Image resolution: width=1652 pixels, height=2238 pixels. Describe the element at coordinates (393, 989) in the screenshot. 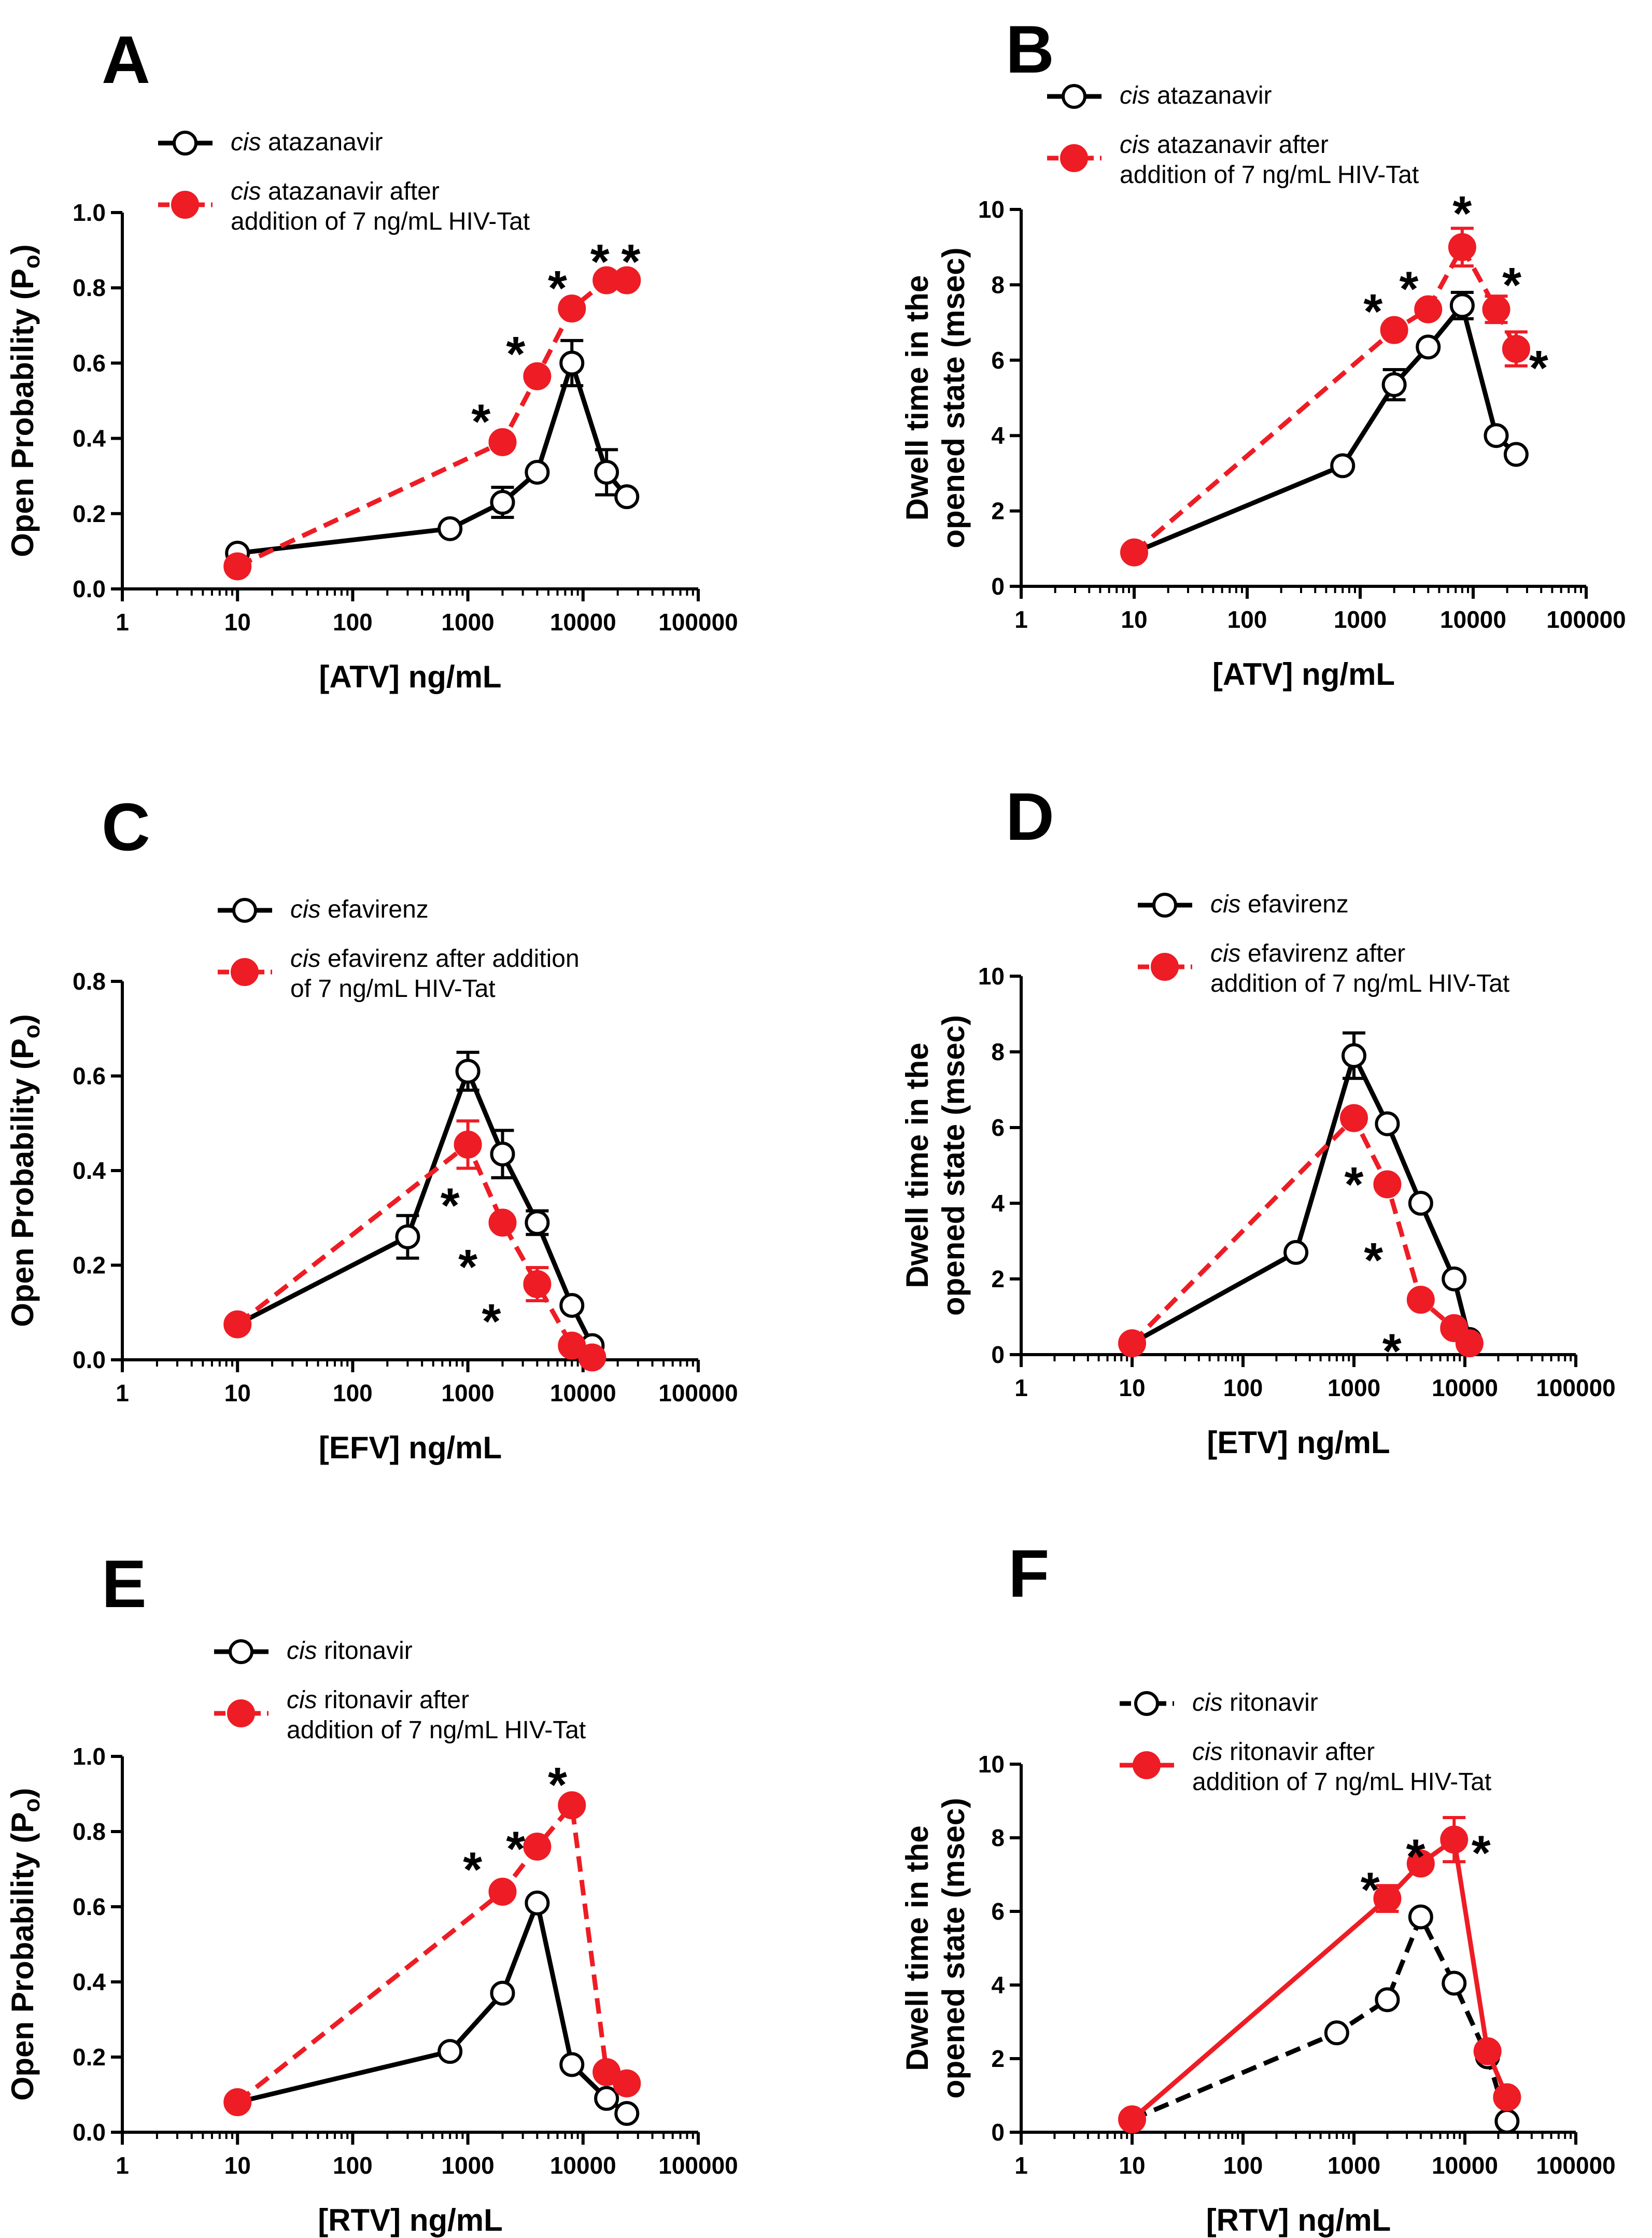

I see `legend-label-2-cont: of 7 ng/mL HIV-Tat` at that location.